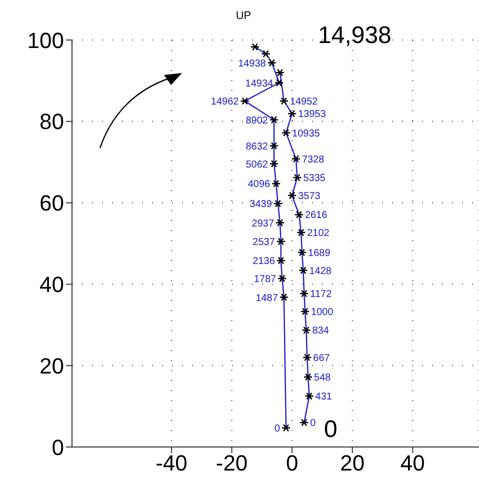  What do you see at coordinates (243, 16) in the screenshot?
I see `chart-title: UP` at bounding box center [243, 16].